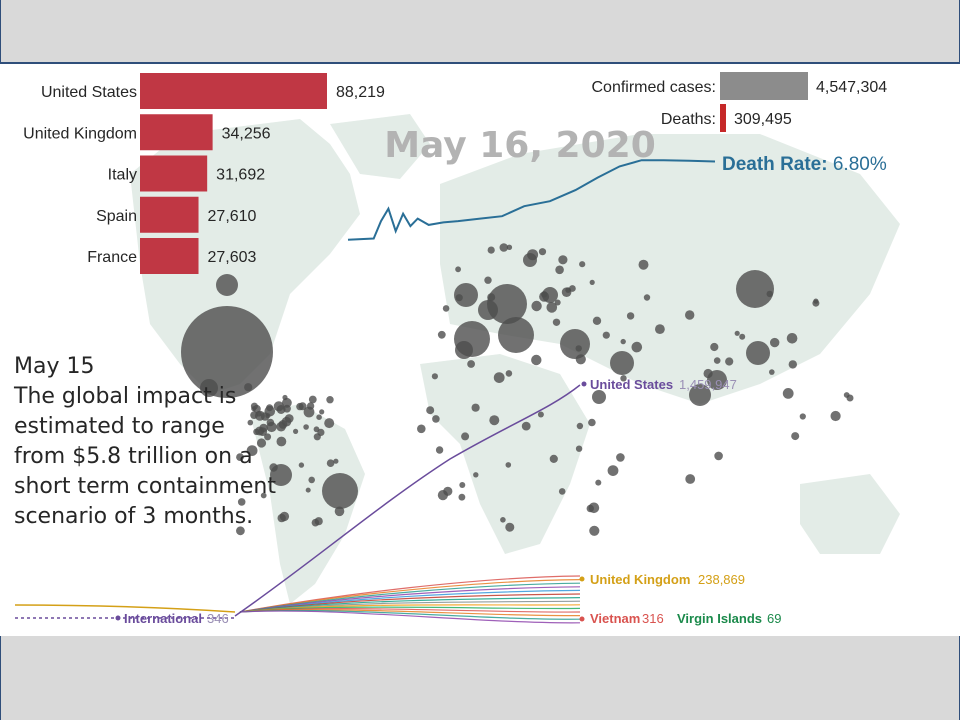  What do you see at coordinates (118, 618) in the screenshot?
I see `intl-line-marker` at bounding box center [118, 618].